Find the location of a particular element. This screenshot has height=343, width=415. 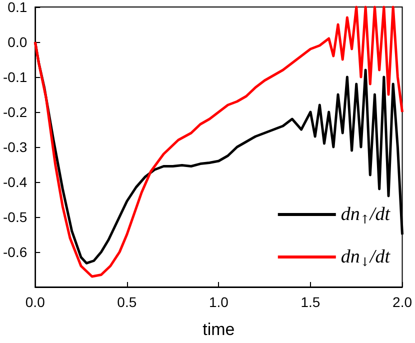

y-tick-label: -0.4 is located at coordinates (15, 182).